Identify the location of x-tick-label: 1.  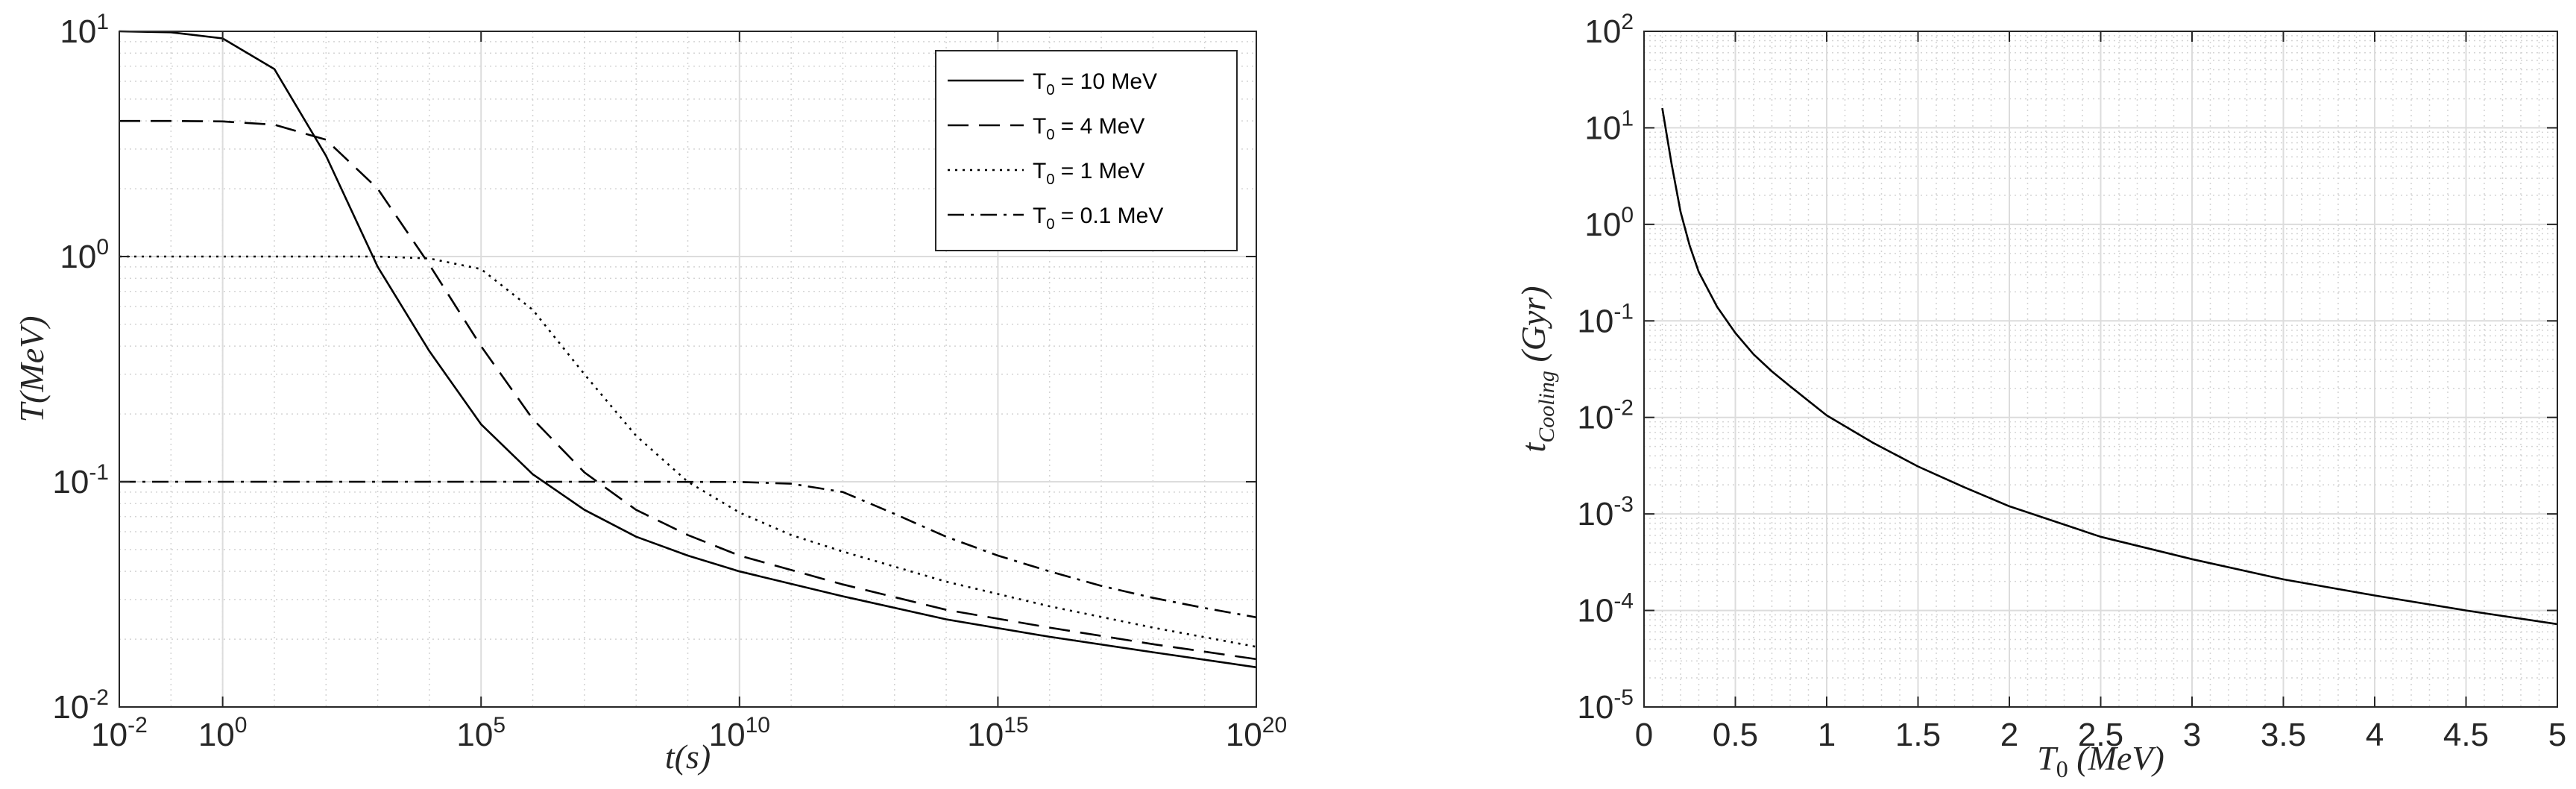
(1827, 735).